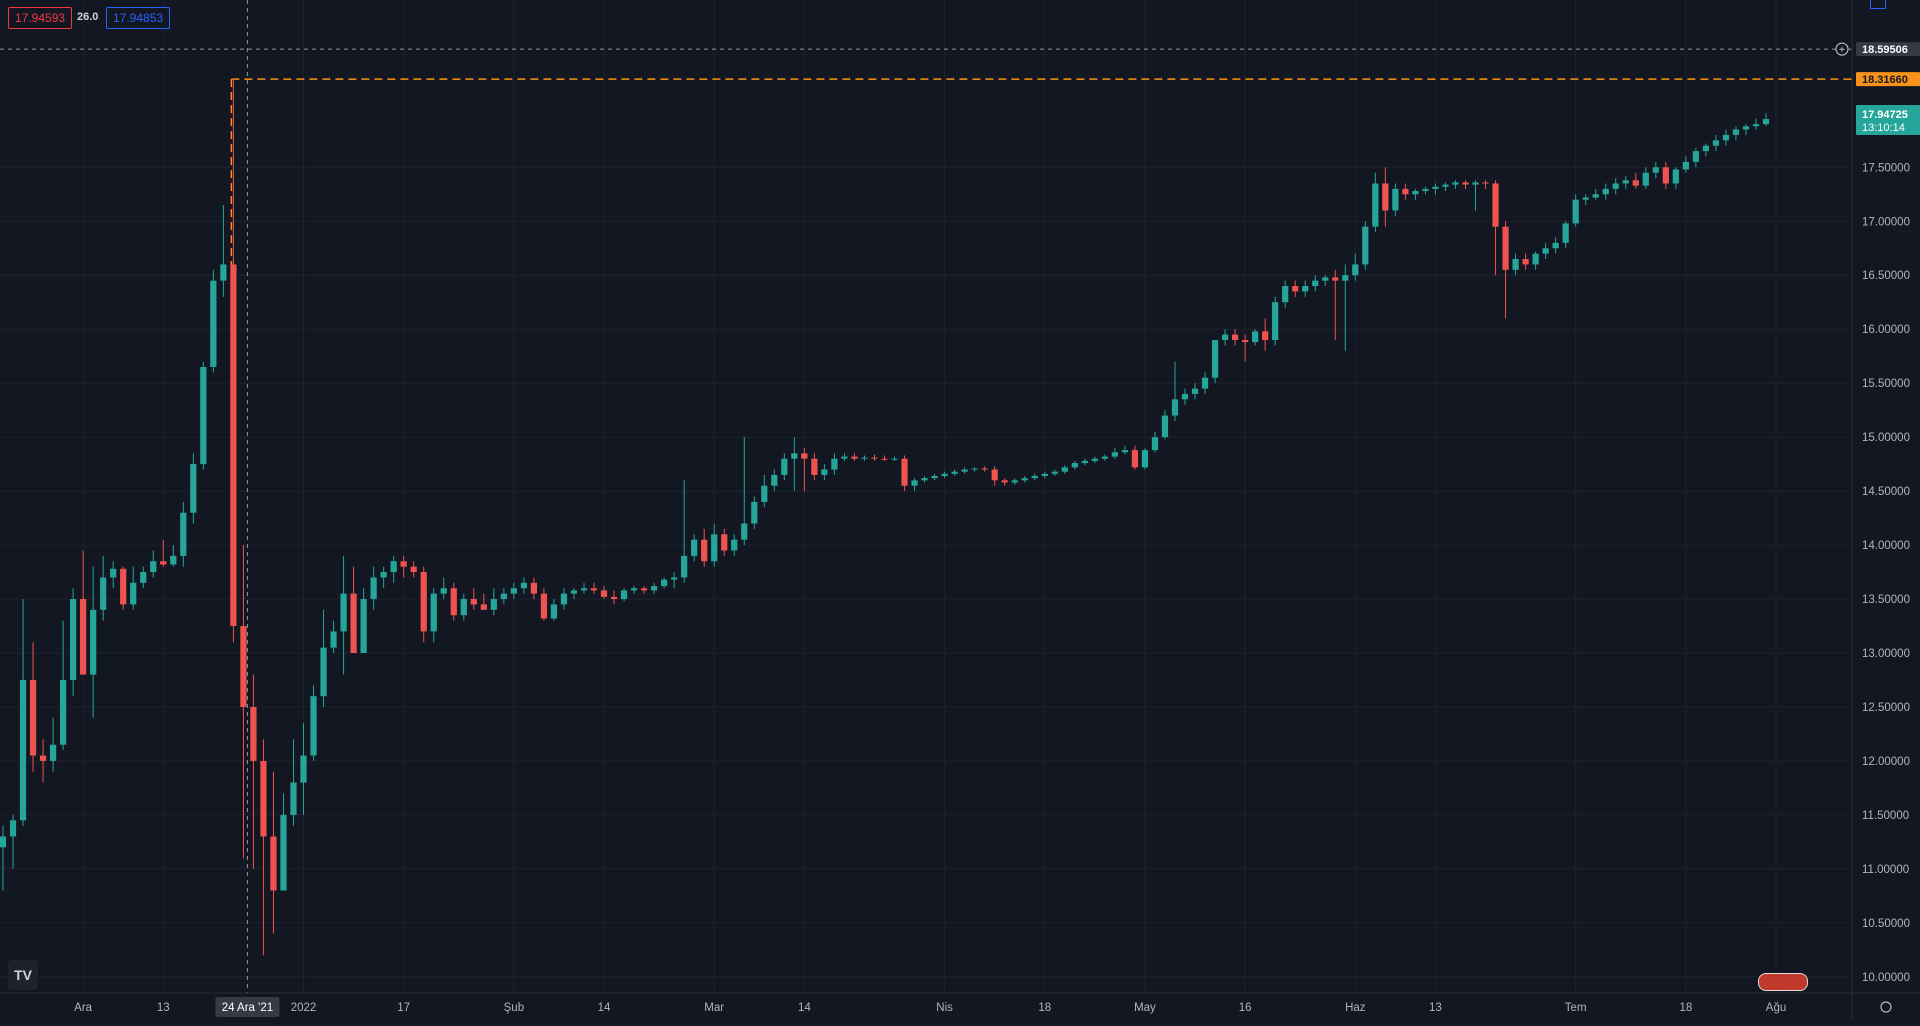  What do you see at coordinates (1878, 4) in the screenshot?
I see `scale-mode-icon` at bounding box center [1878, 4].